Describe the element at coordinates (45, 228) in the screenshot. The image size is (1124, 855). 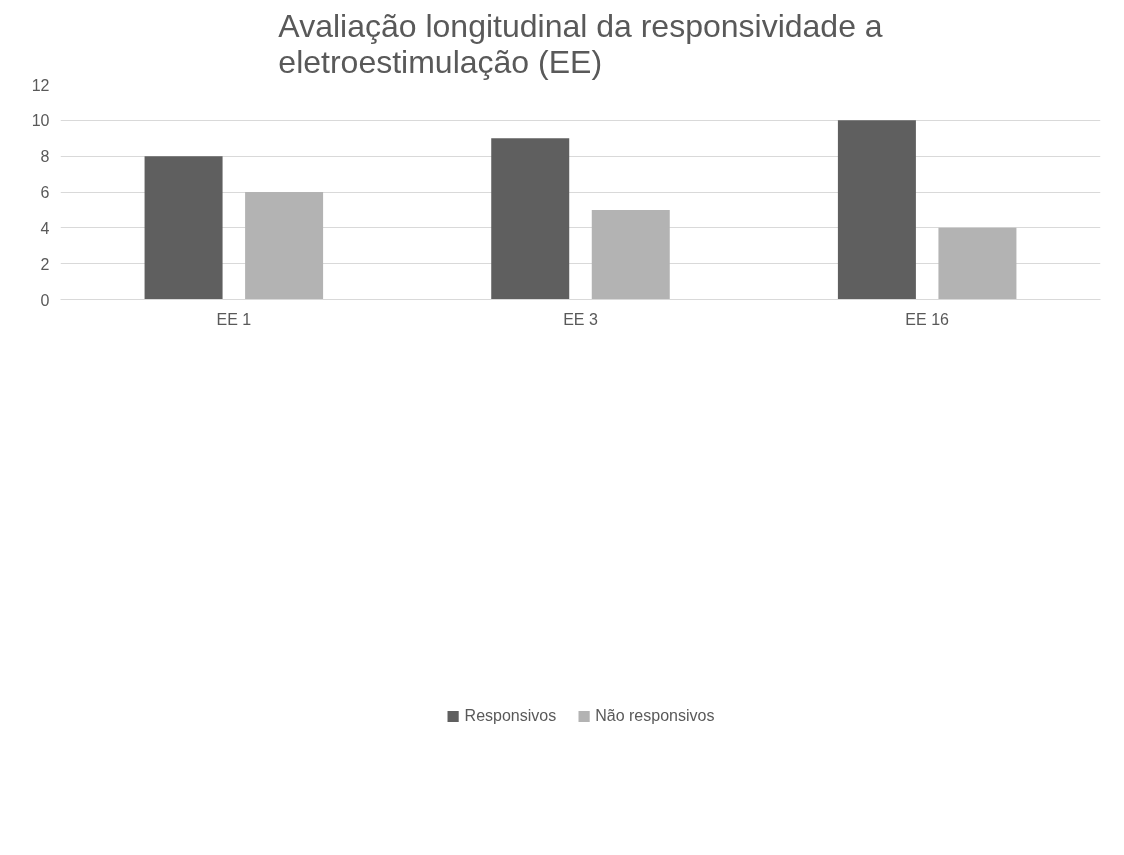
I see `y-tick-label: 4` at that location.